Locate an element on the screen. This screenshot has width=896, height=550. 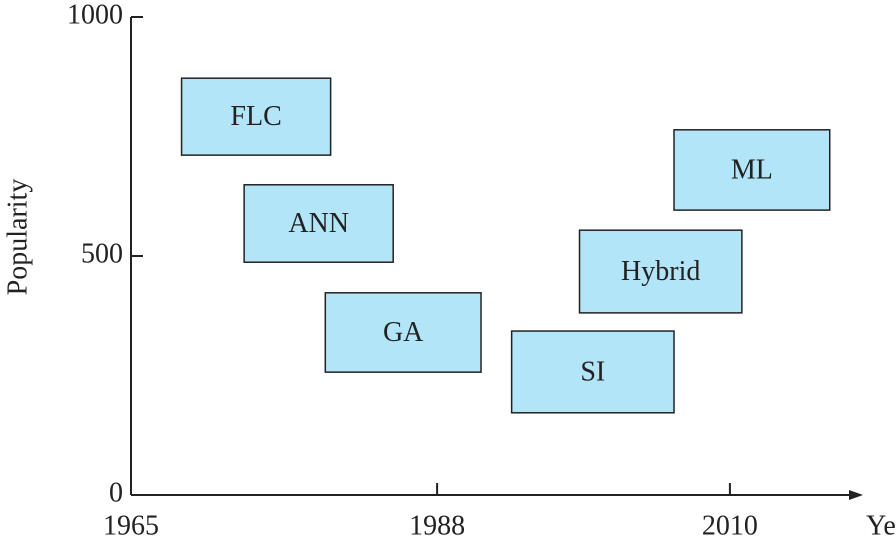
x-tick-label: 2010 is located at coordinates (730, 525).